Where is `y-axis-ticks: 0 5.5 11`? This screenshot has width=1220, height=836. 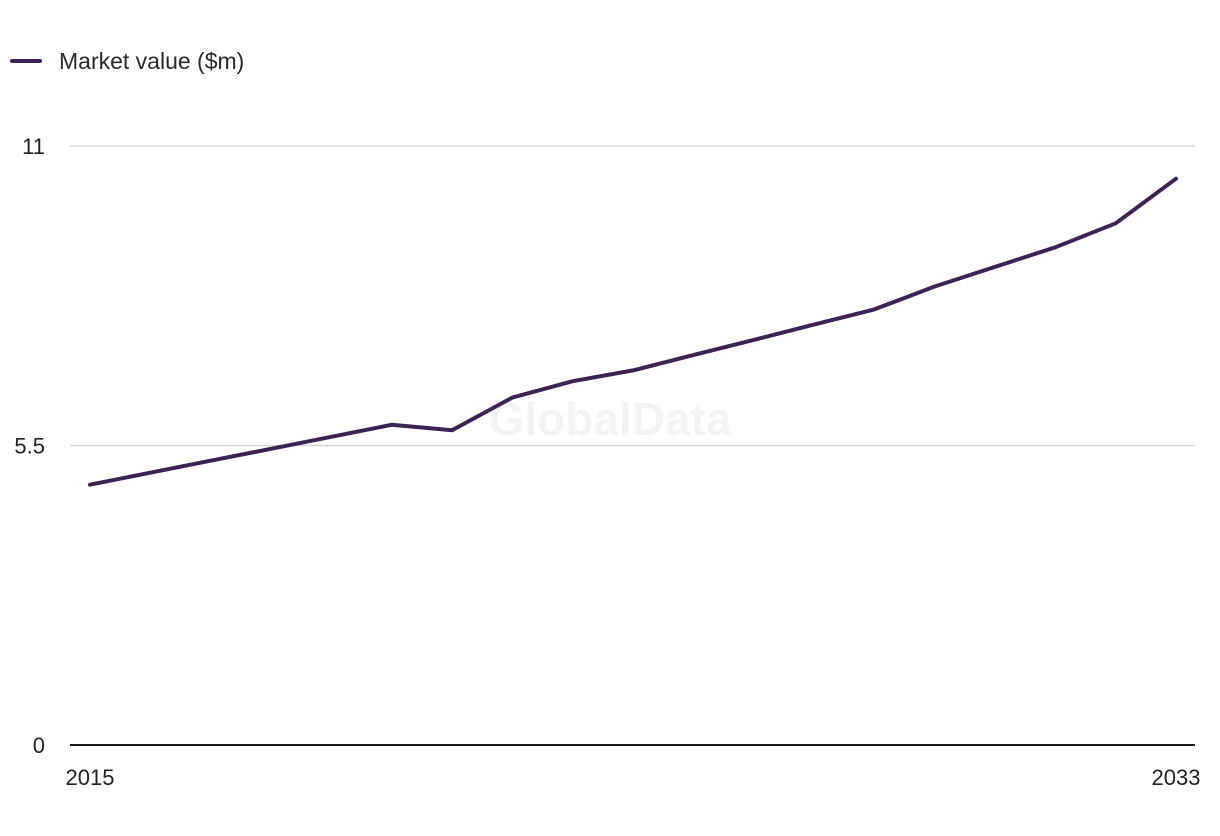 y-axis-ticks: 0 5.5 11 is located at coordinates (29, 446).